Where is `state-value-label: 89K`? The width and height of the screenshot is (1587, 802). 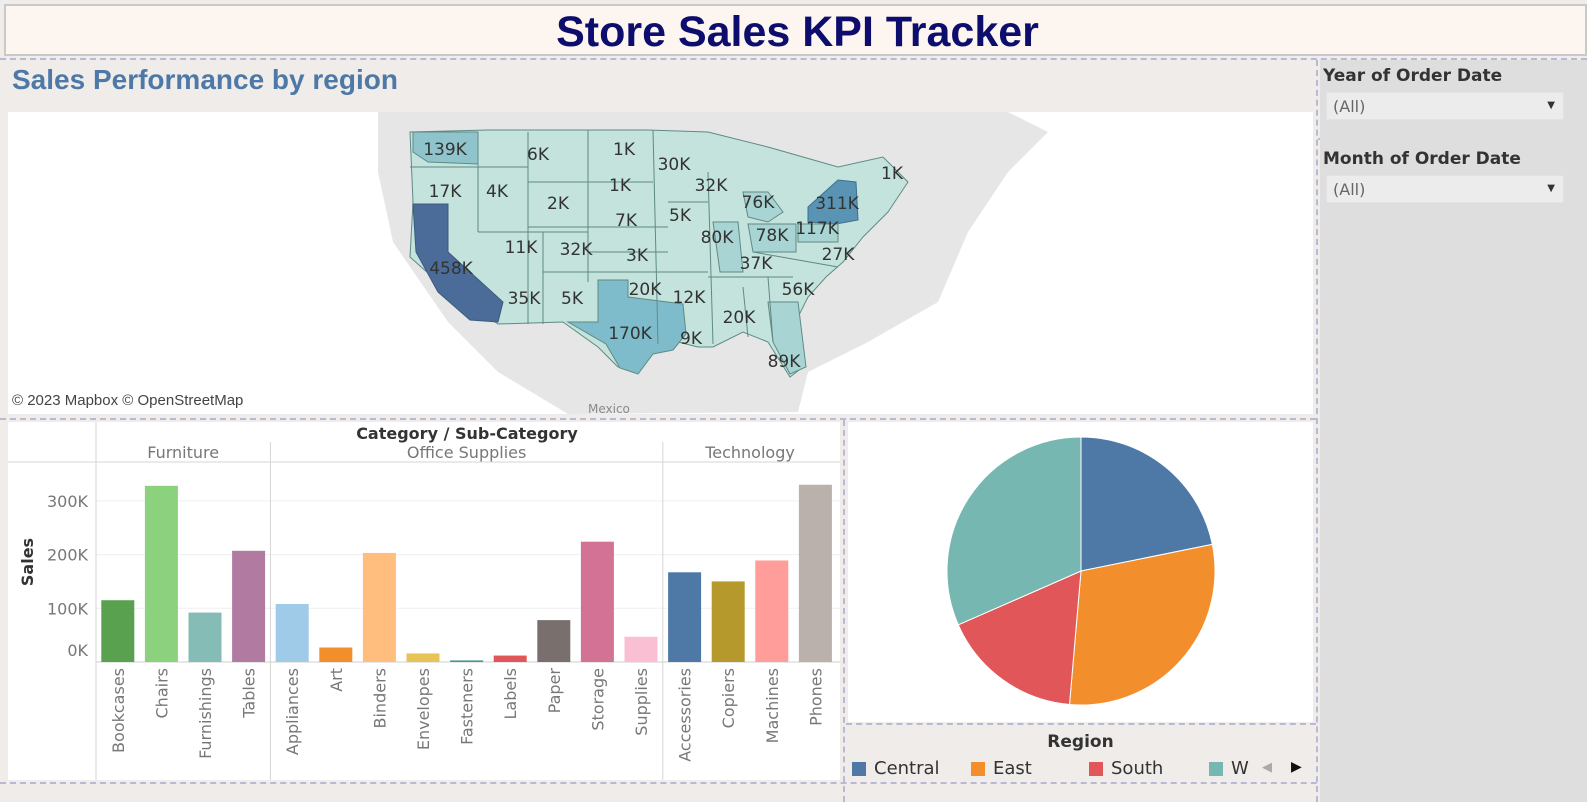 state-value-label: 89K is located at coordinates (784, 362).